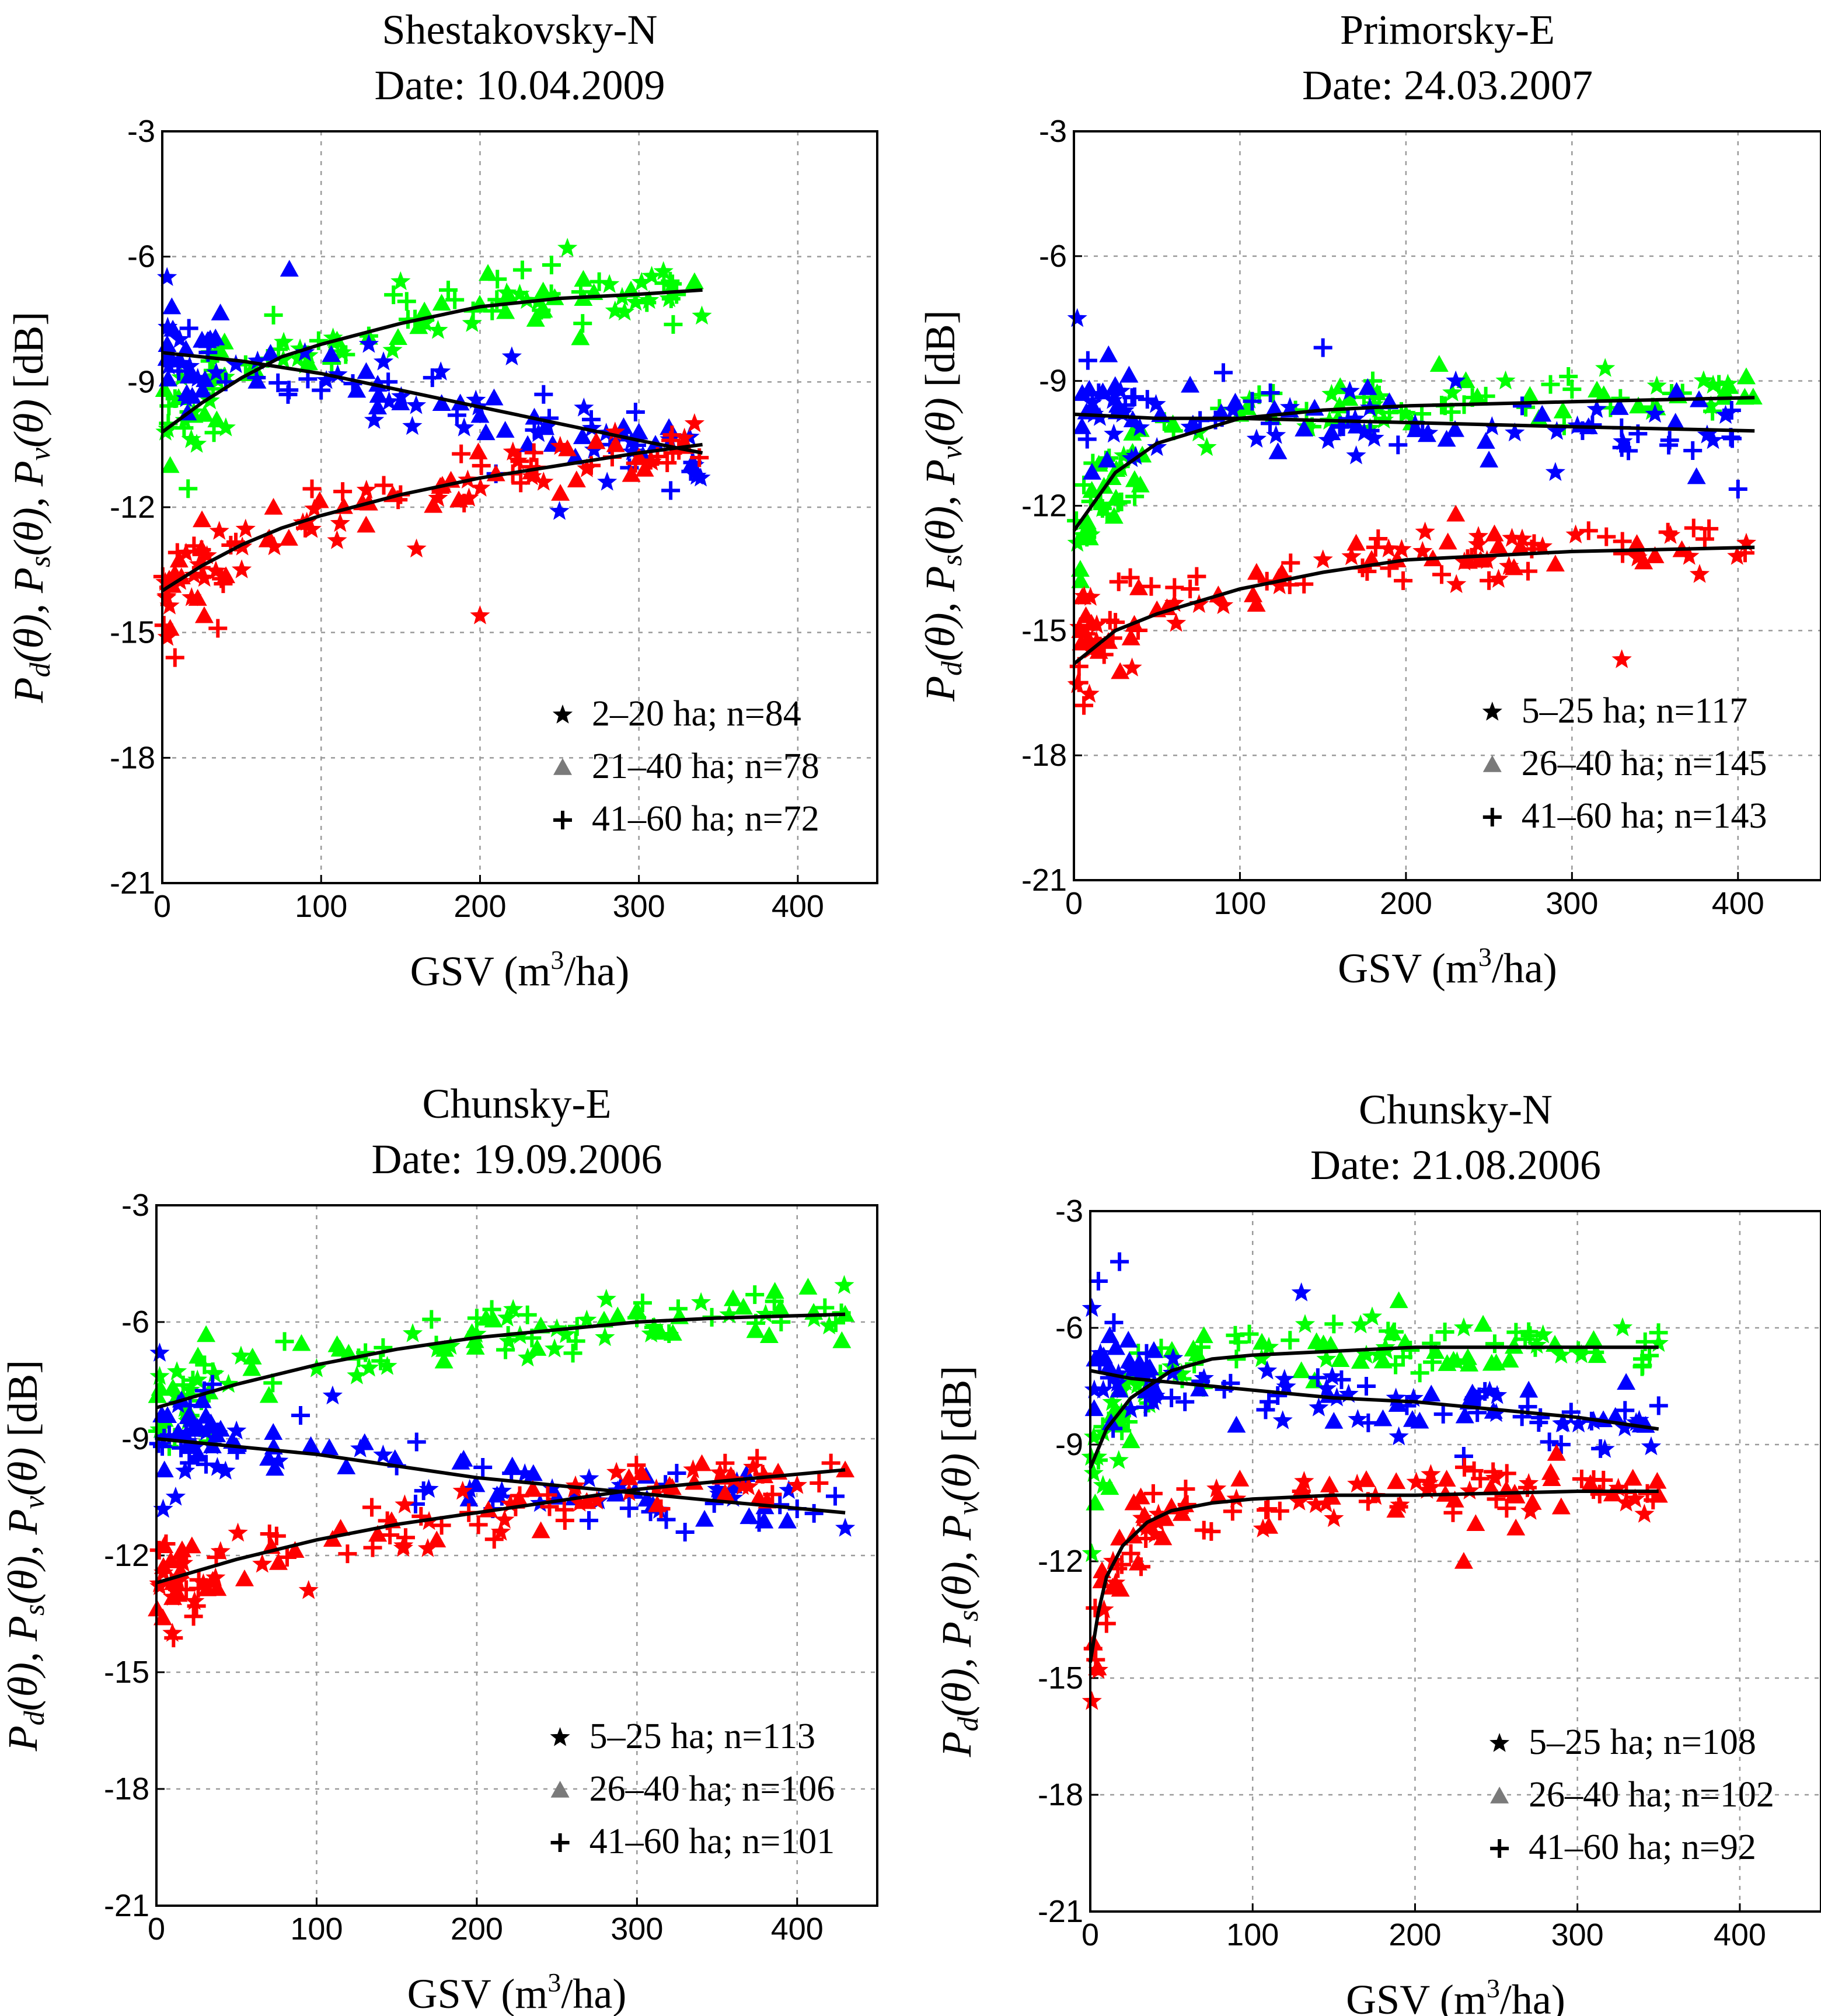  What do you see at coordinates (141, 131) in the screenshot?
I see `y-tick-label: -3` at bounding box center [141, 131].